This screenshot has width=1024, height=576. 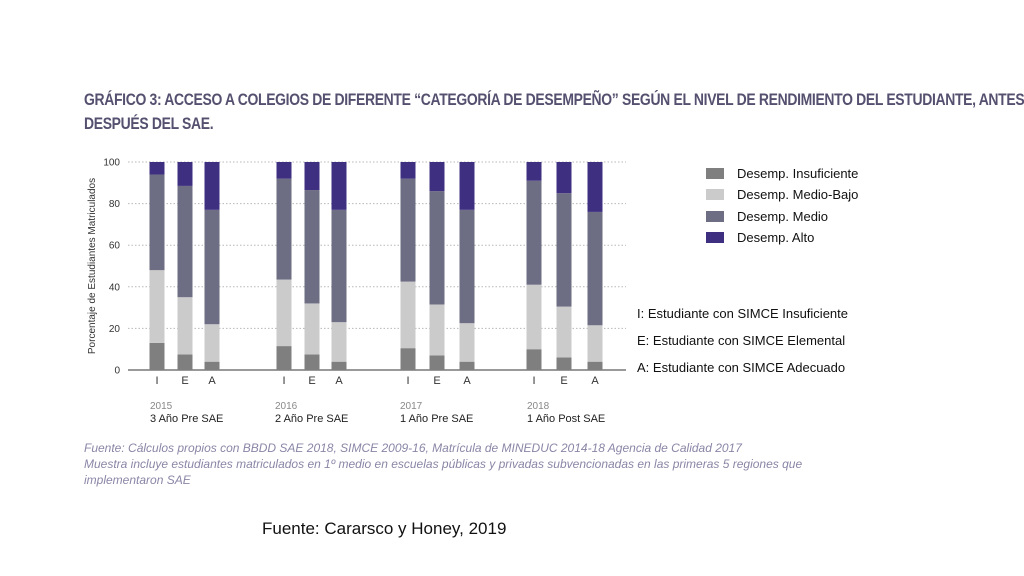 I want to click on group-year-label: 2016, so click(x=286, y=406).